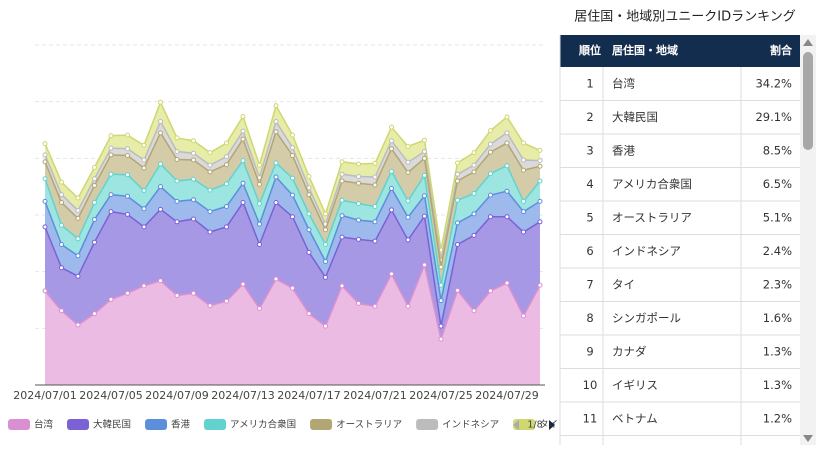 This screenshot has width=820, height=453. Describe the element at coordinates (181, 425) in the screenshot. I see `legend-label: 香港` at that location.